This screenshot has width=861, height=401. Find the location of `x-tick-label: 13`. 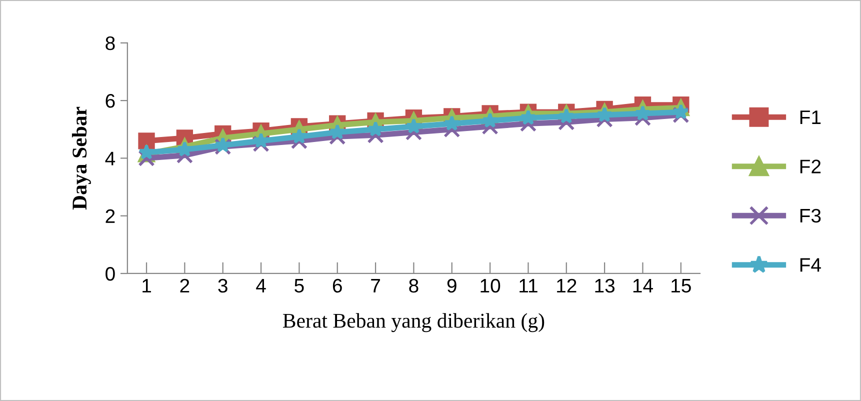

x-tick-label: 13 is located at coordinates (605, 285).